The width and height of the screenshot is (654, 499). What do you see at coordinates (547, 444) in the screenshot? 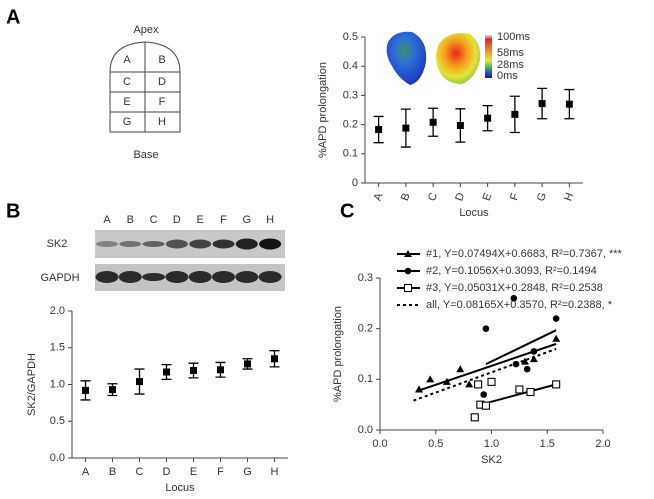
I see `x-tick-label: 1.5` at bounding box center [547, 444].